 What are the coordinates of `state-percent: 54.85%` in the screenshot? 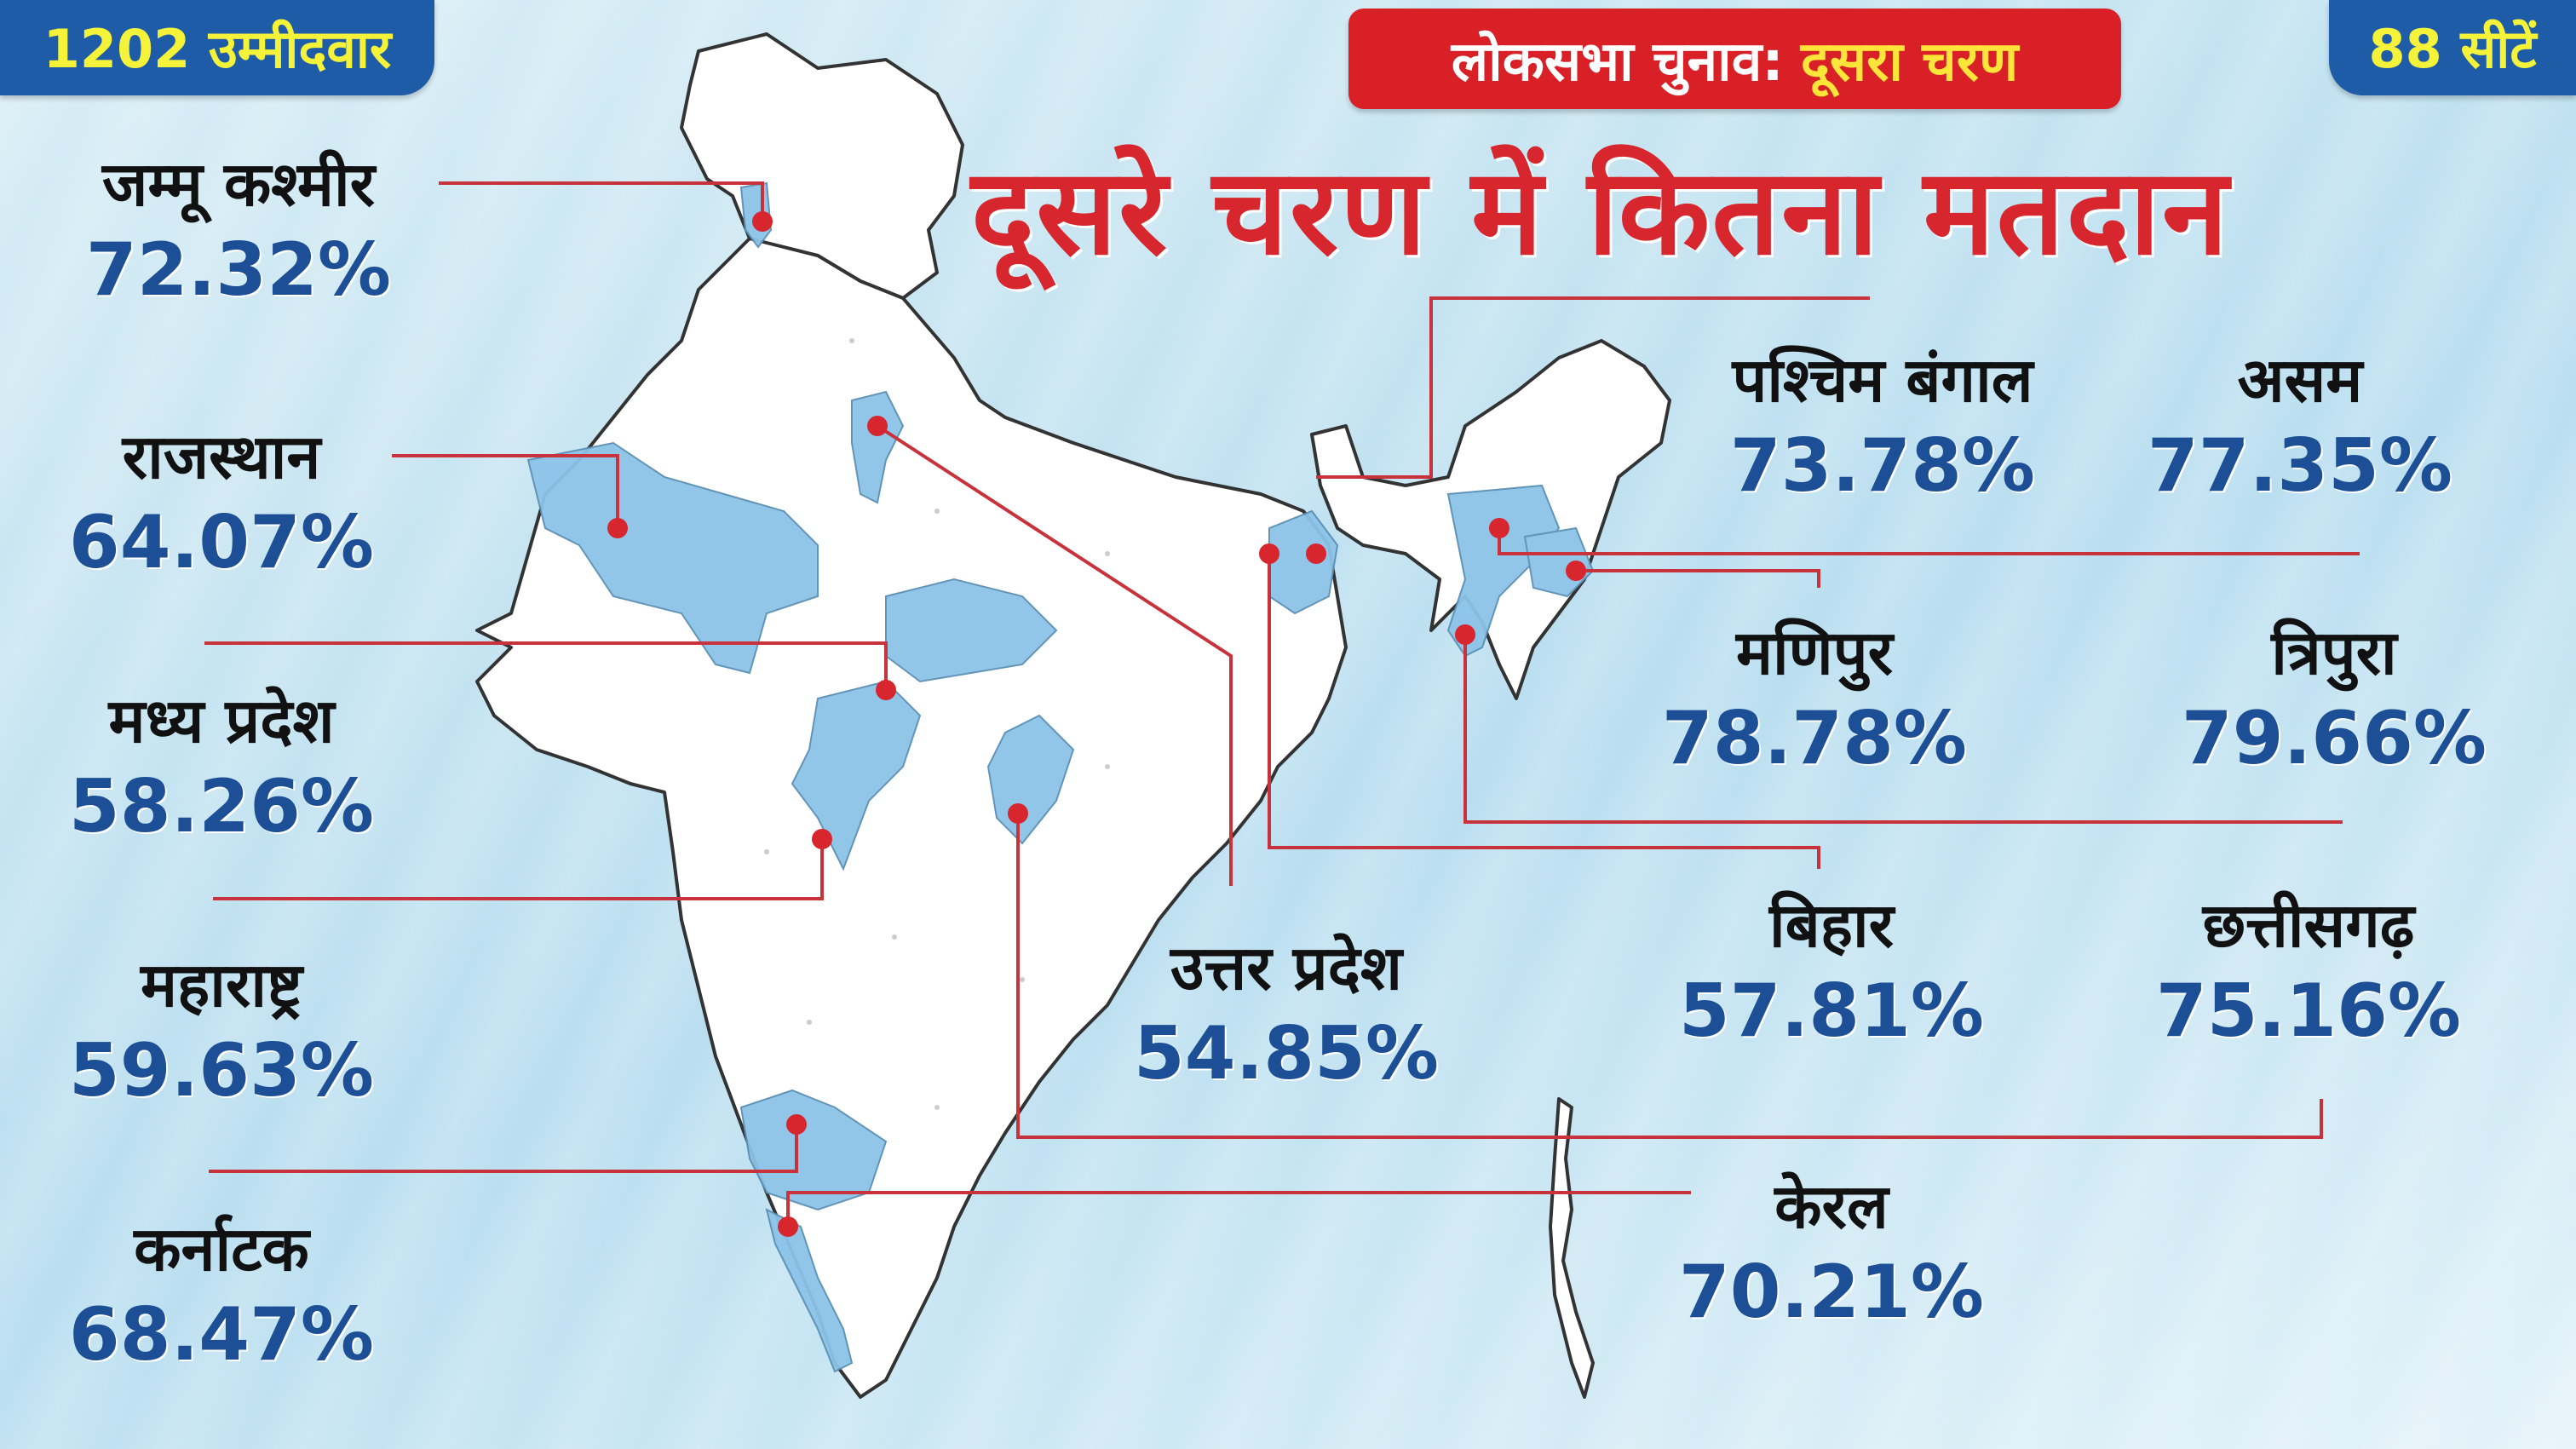 It's located at (1287, 1054).